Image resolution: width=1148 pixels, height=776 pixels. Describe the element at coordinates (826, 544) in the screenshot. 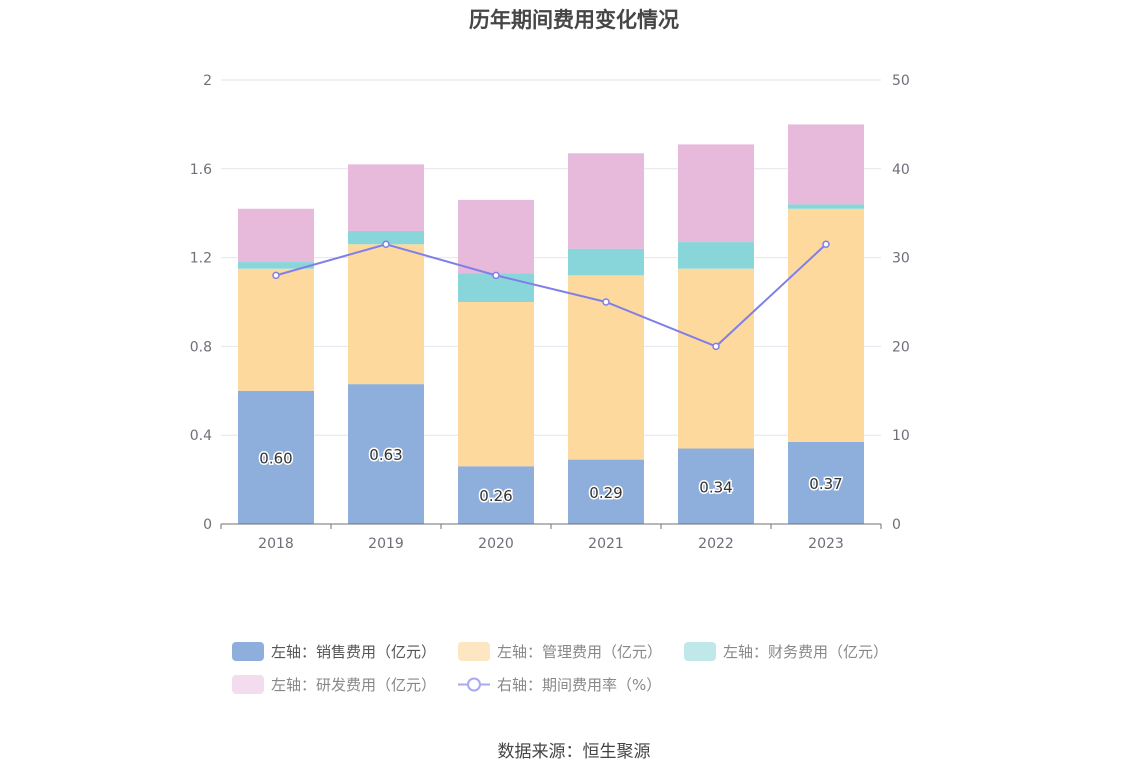

I see `x-axis-tick-label: 2023` at that location.